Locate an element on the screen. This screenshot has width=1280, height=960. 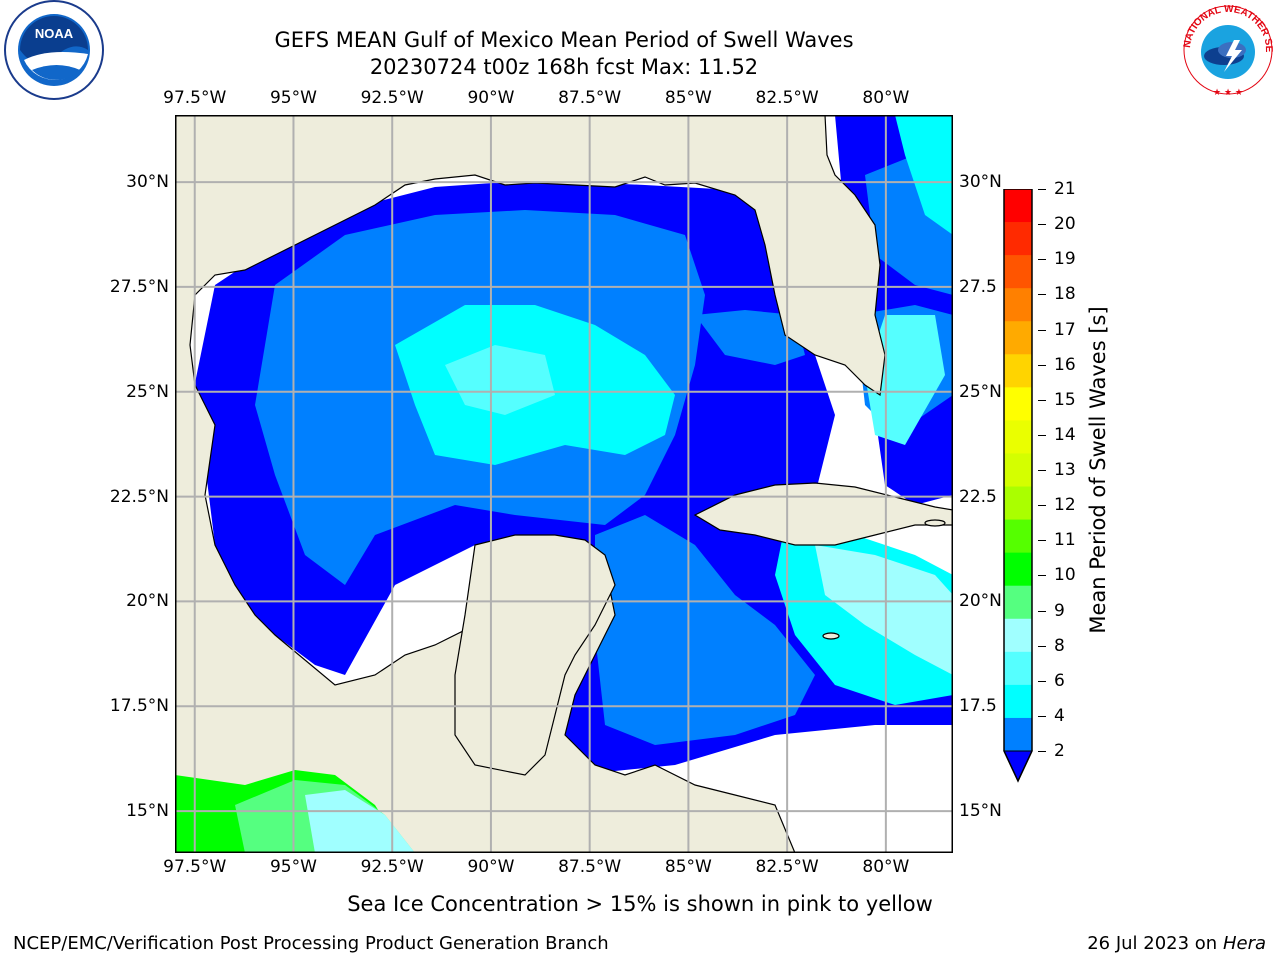
map-subtitle: 20230724 t00z 168h fcst Max: 11.52 is located at coordinates (564, 67).